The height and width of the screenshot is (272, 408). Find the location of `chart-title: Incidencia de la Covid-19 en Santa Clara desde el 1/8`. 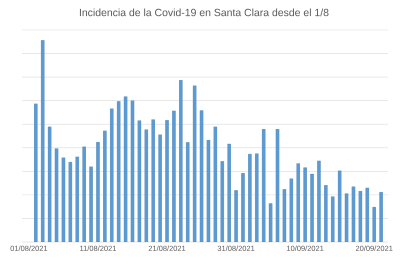

chart-title: Incidencia de la Covid-19 en Santa Clara desde el 1/8 is located at coordinates (204, 12).